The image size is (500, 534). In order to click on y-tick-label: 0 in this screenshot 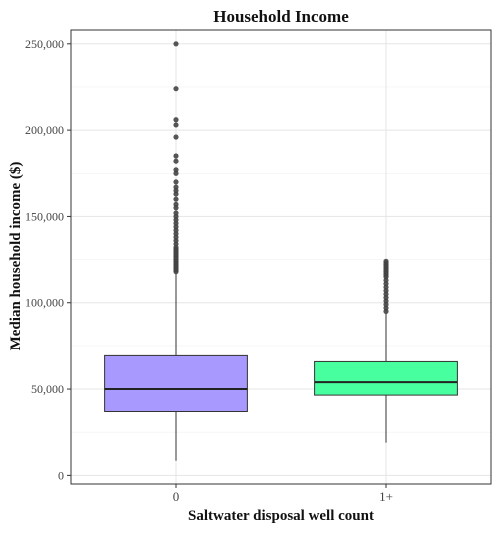, I will do `click(61, 475)`.